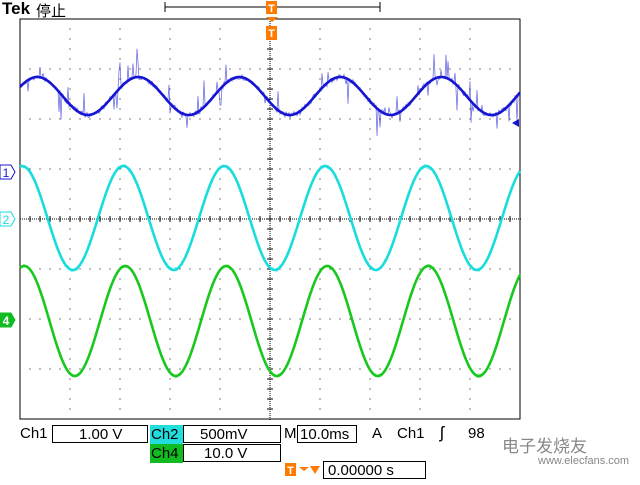  I want to click on ch2-ground-marker: 2, so click(8, 219).